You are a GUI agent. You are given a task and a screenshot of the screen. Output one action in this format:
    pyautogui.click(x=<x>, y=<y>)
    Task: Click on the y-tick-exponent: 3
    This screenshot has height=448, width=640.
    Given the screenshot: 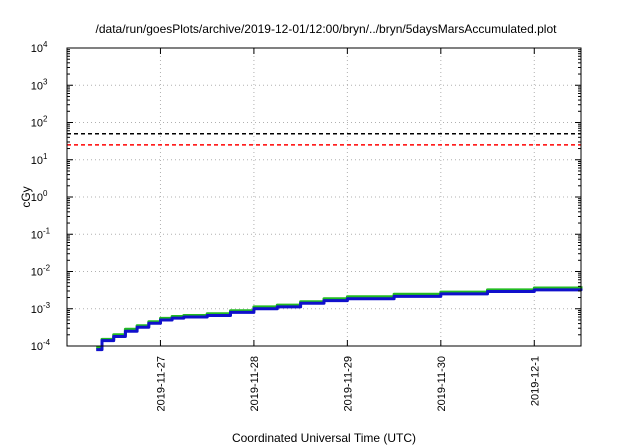 What is the action you would take?
    pyautogui.click(x=45, y=81)
    